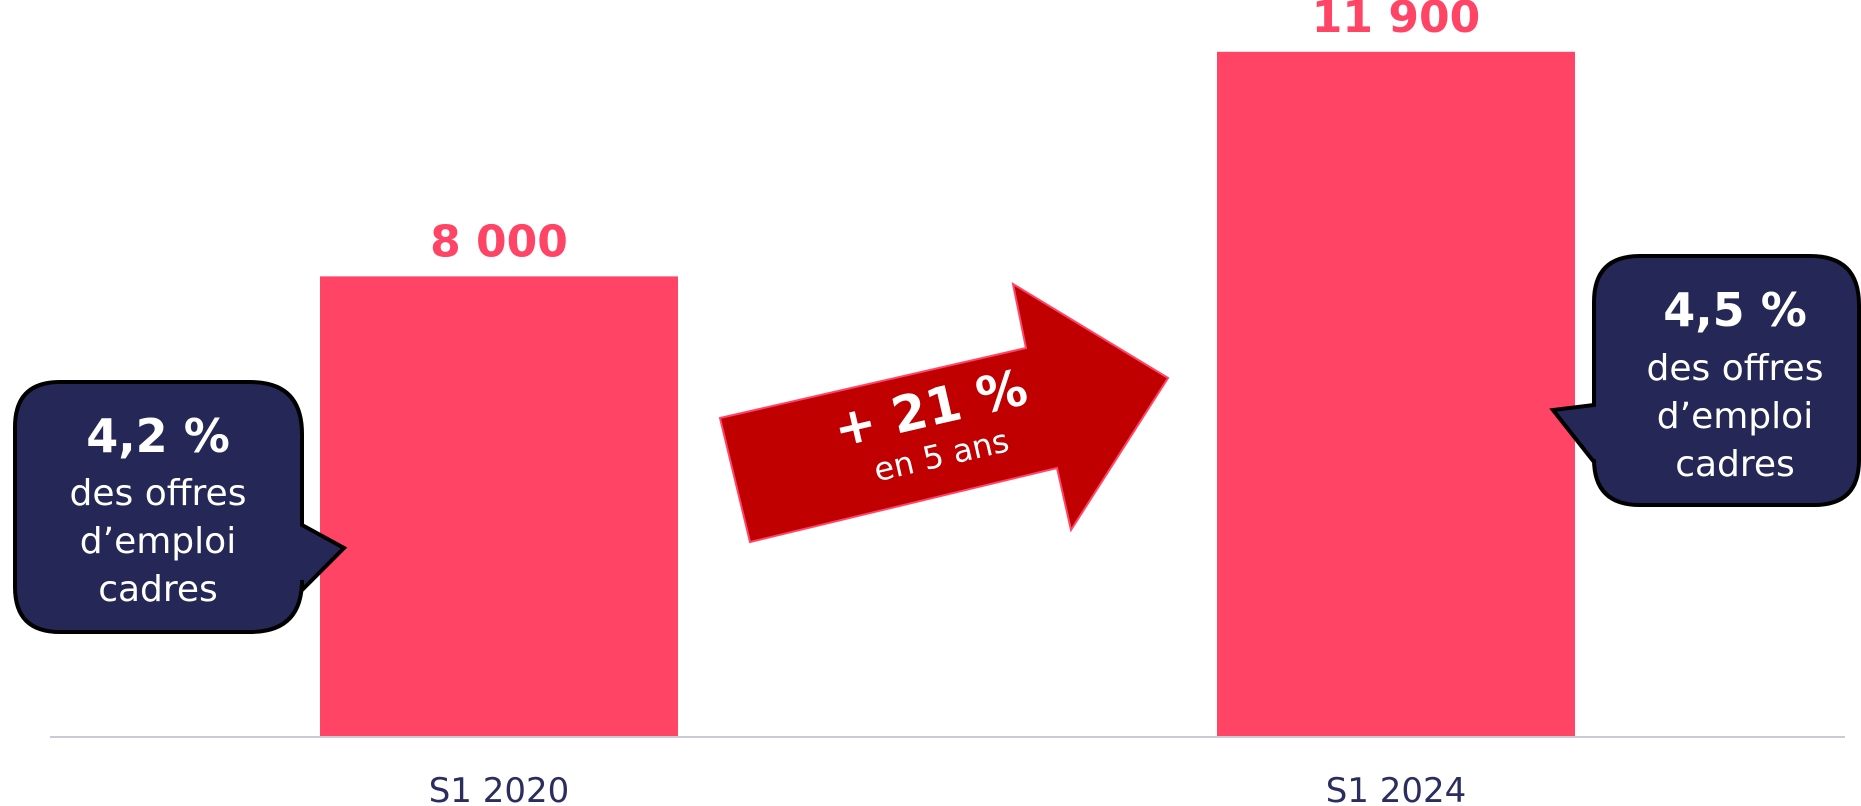  What do you see at coordinates (948, 788) in the screenshot?
I see `category-labels-group: S1 2020 S1 2024` at bounding box center [948, 788].